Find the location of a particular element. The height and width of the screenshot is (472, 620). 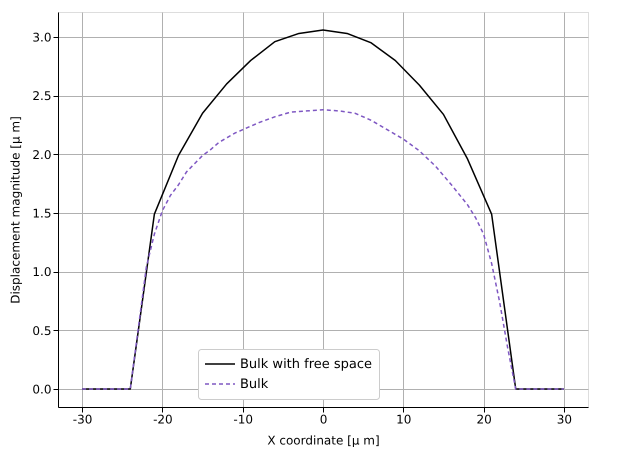

y-tick-label: 2.0 is located at coordinates (42, 155).